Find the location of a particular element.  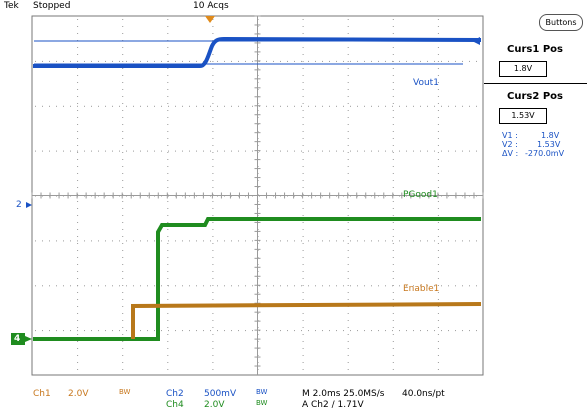

trigger-readout: A Ch2 ∕ 1.71V is located at coordinates (333, 405).